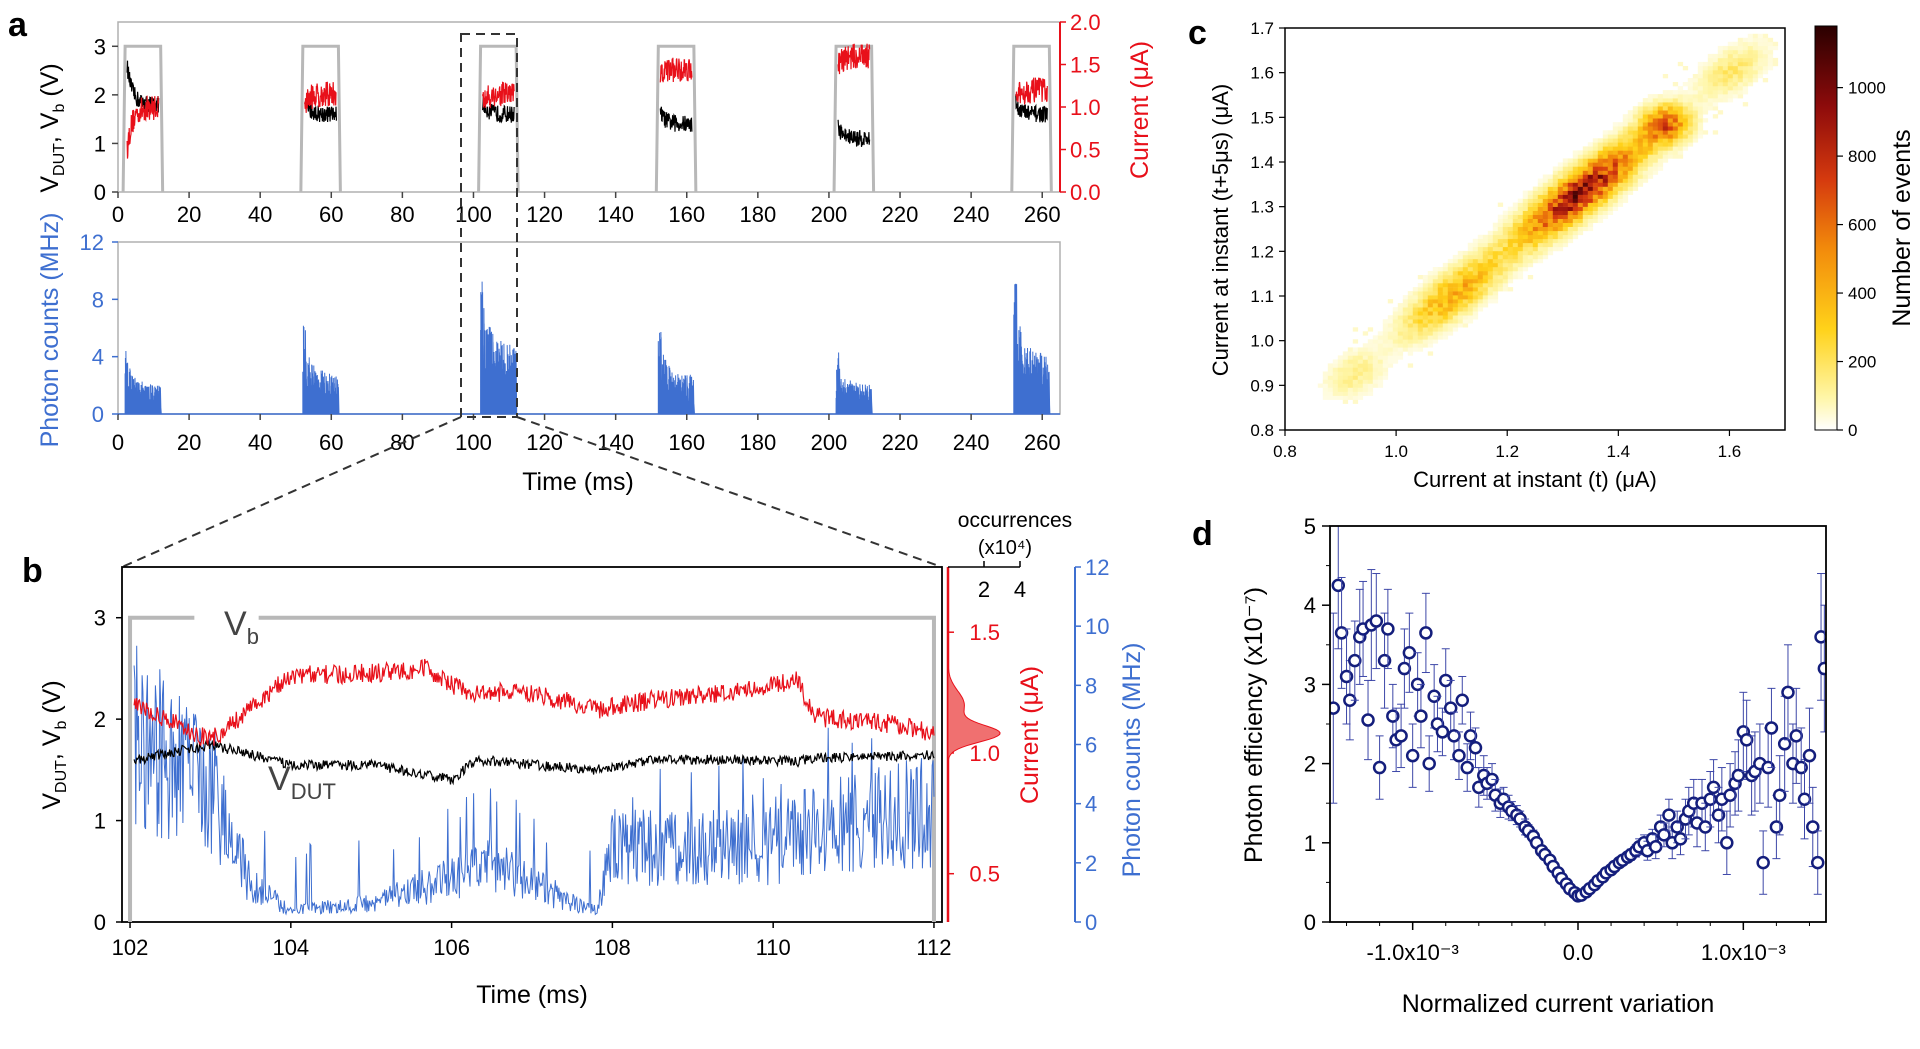 The height and width of the screenshot is (1049, 1920). I want to click on b-yp-tick-5: 10, so click(1097, 626).